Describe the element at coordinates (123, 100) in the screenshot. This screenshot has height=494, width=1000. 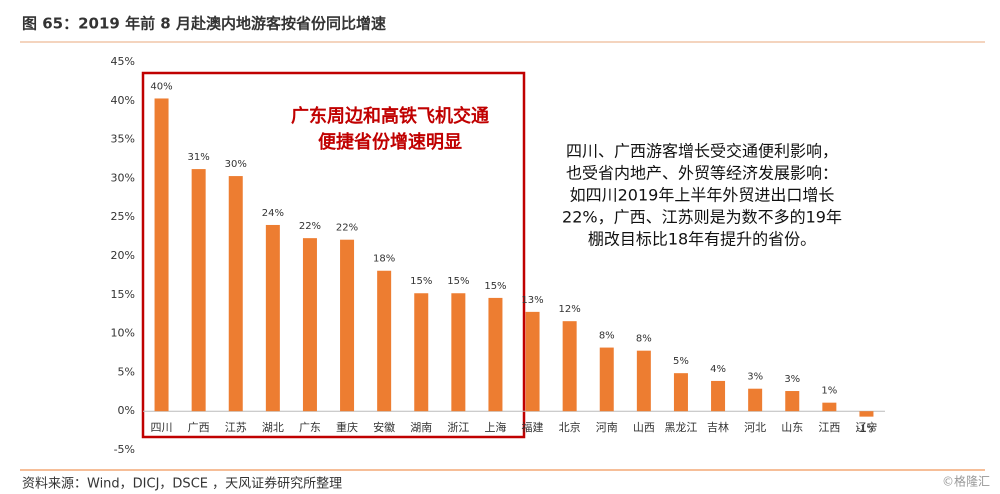
I see `y-tick-label: 40%` at that location.